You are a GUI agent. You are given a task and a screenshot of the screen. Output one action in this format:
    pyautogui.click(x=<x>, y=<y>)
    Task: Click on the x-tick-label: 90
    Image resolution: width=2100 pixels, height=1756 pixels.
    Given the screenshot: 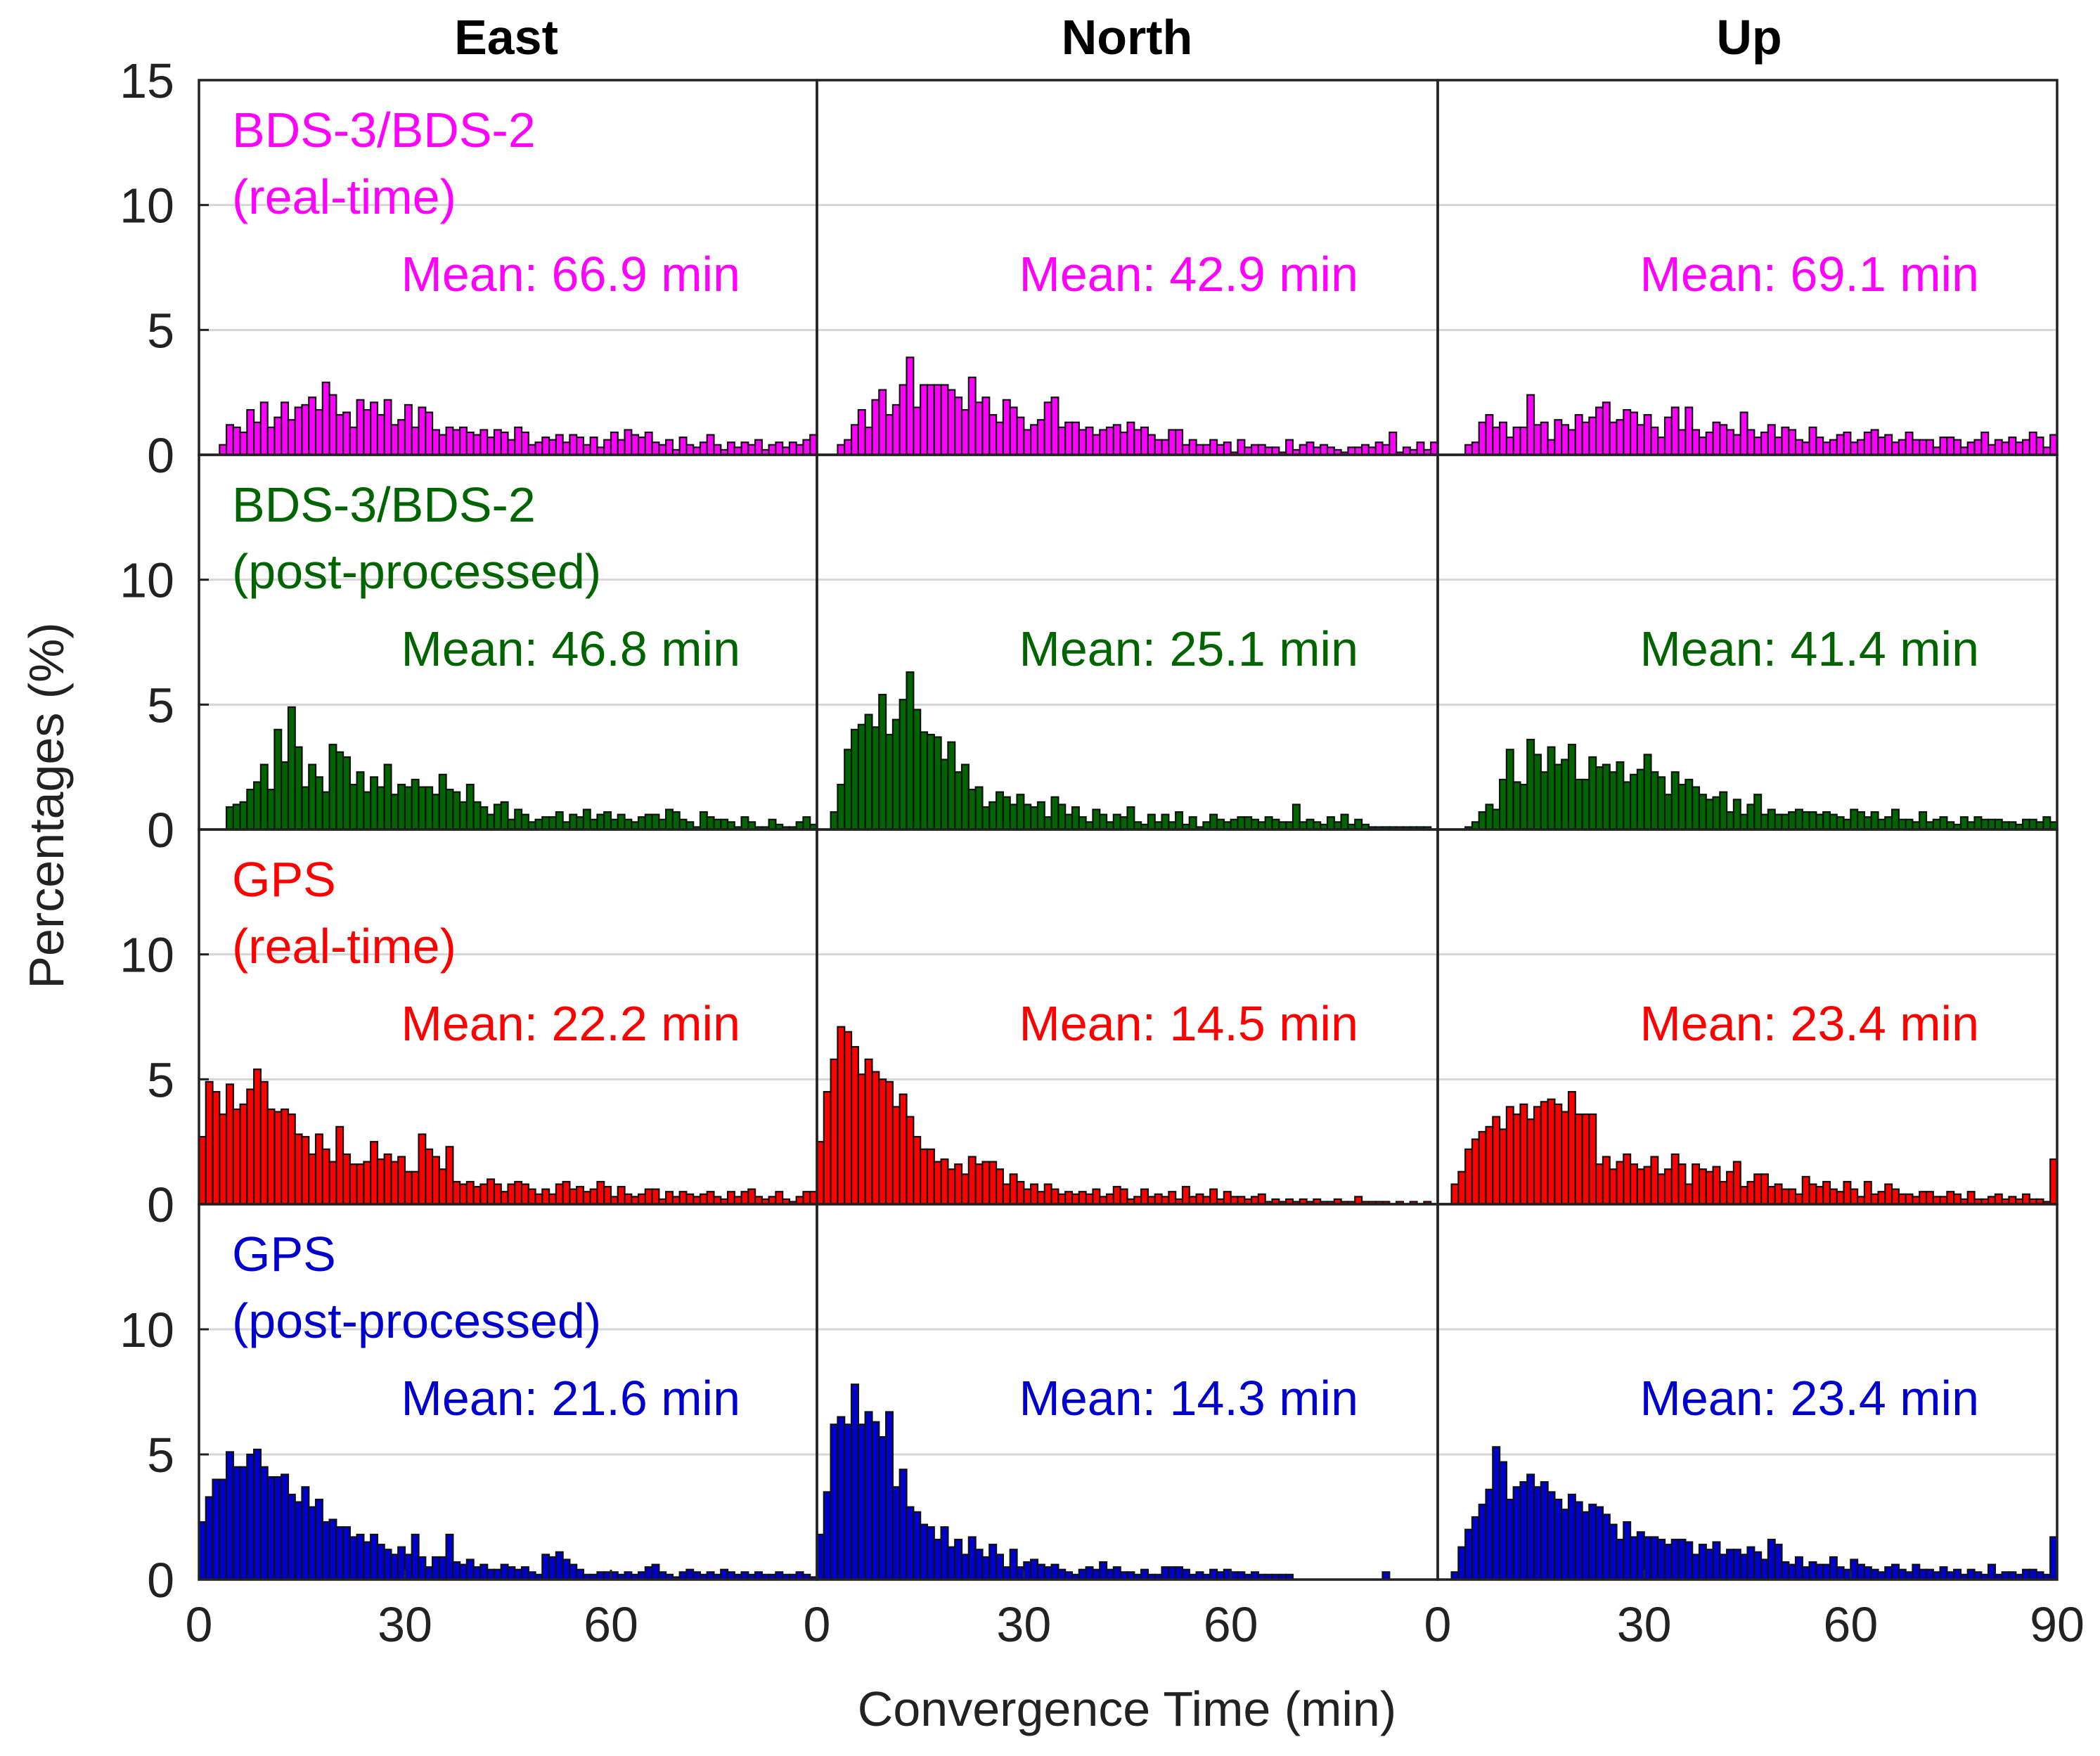 What is the action you would take?
    pyautogui.click(x=2057, y=1624)
    